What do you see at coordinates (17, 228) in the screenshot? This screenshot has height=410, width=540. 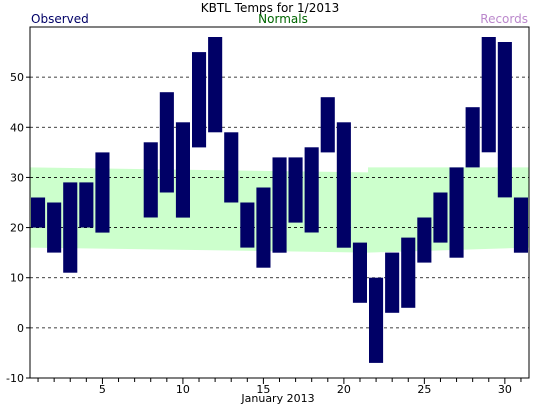 I see `y-tick-label-20: 20` at bounding box center [17, 228].